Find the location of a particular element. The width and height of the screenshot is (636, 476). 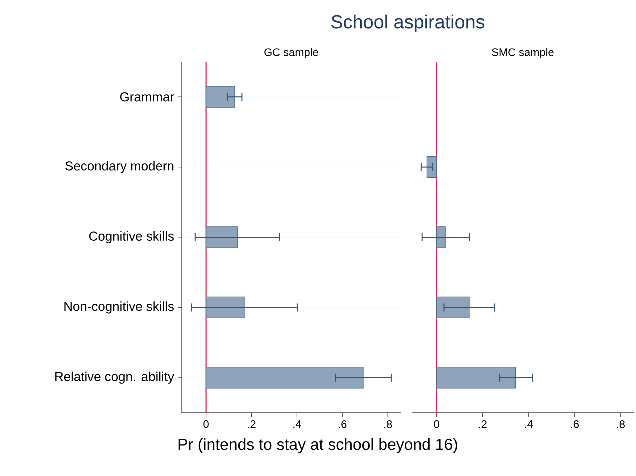

chart-subtitle: SMC sample is located at coordinates (523, 53).